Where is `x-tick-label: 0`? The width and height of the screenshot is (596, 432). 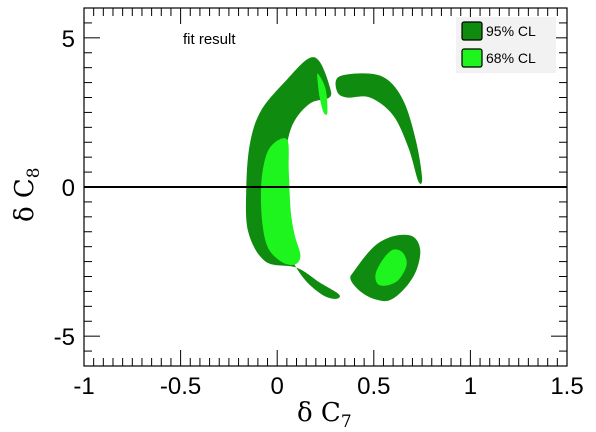
x-tick-label: 0 is located at coordinates (277, 386).